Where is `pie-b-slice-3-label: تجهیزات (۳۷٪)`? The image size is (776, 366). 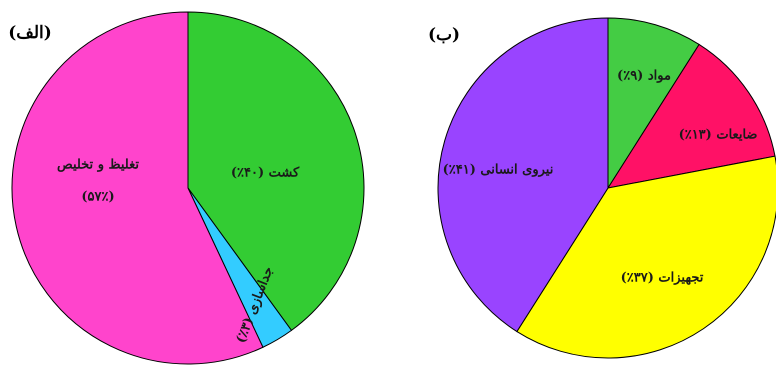 pie-b-slice-3-label: تجهیزات (۳۷٪) is located at coordinates (662, 278).